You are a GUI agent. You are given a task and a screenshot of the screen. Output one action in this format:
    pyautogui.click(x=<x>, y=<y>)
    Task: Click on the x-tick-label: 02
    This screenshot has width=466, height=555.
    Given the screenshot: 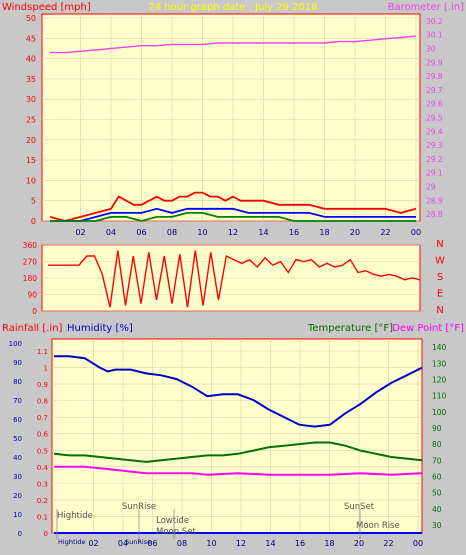 What is the action you would take?
    pyautogui.click(x=93, y=543)
    